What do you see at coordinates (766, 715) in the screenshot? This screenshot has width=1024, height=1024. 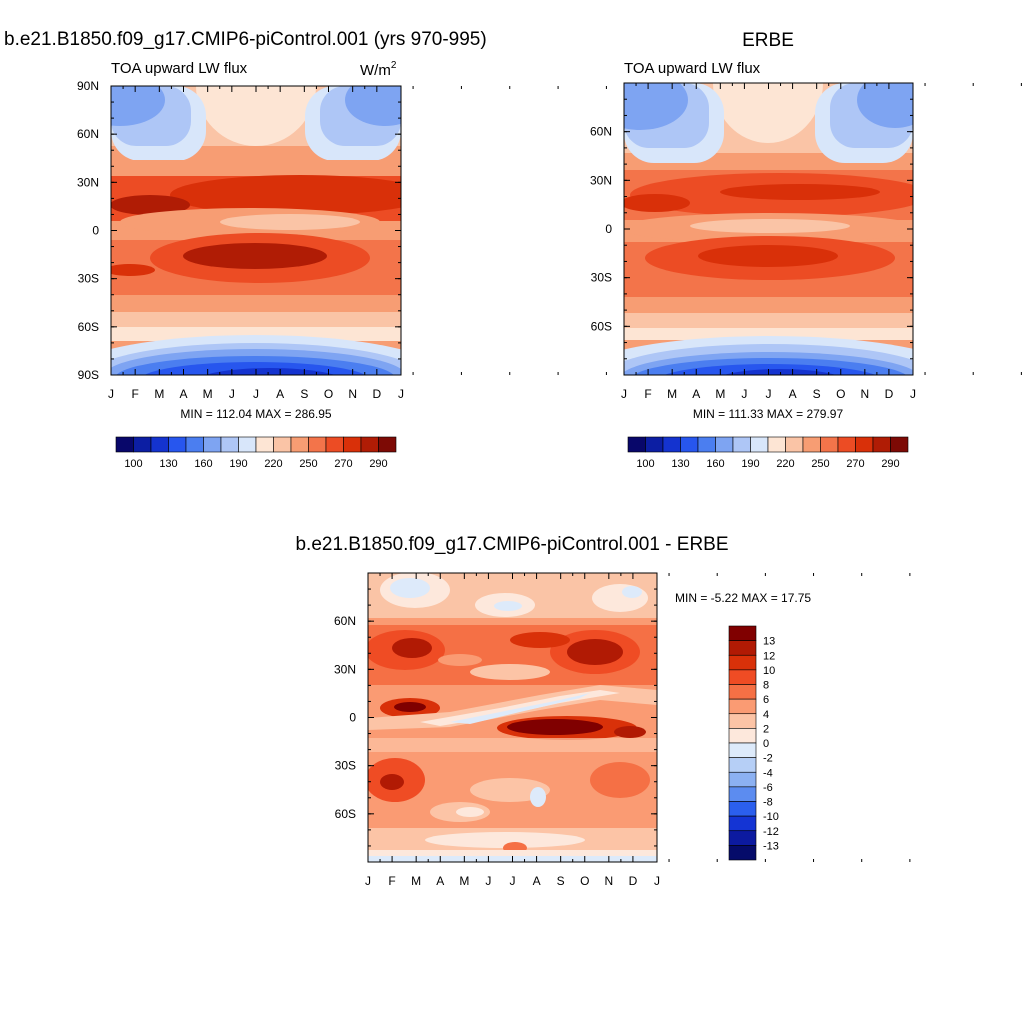 I see `diff-colorbar-label: 4` at bounding box center [766, 715].